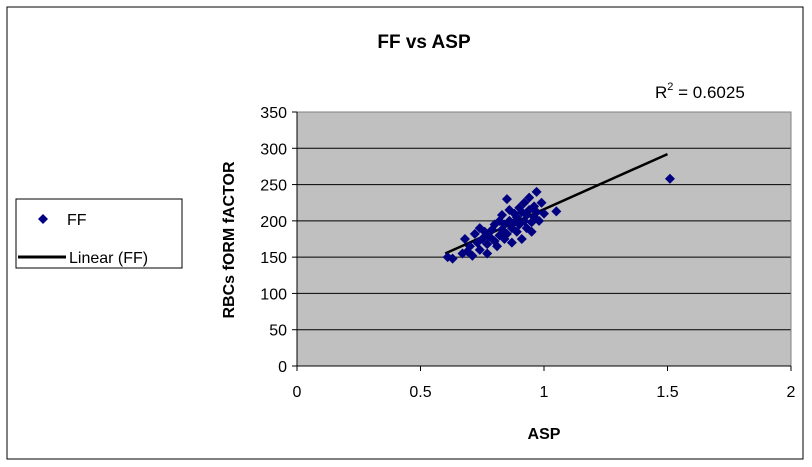  Describe the element at coordinates (667, 392) in the screenshot. I see `x-tick-label-3: 1.5` at that location.